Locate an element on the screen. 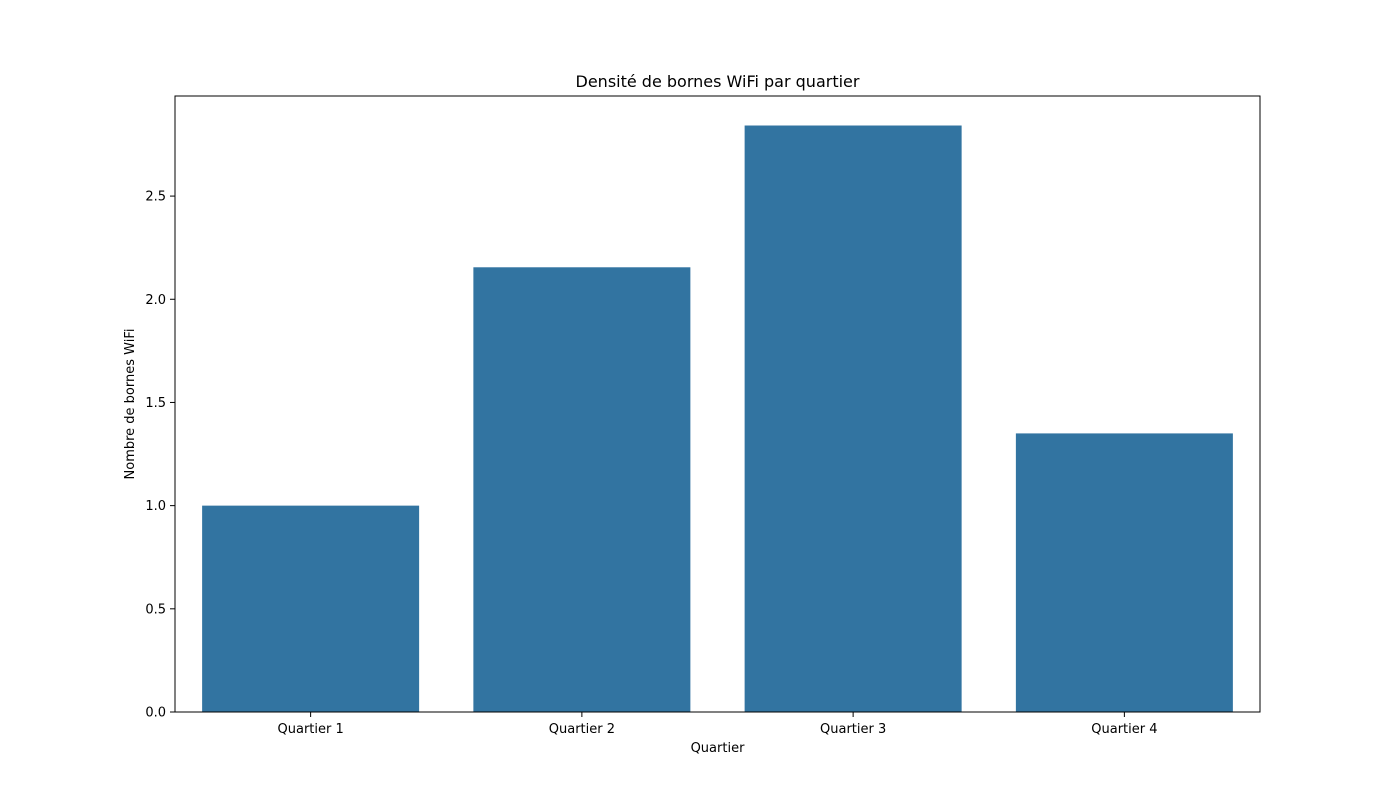  x-axis-ticks: Quartier 1 Quartier 2 Quartier 3 Quartier 4 is located at coordinates (718, 724).